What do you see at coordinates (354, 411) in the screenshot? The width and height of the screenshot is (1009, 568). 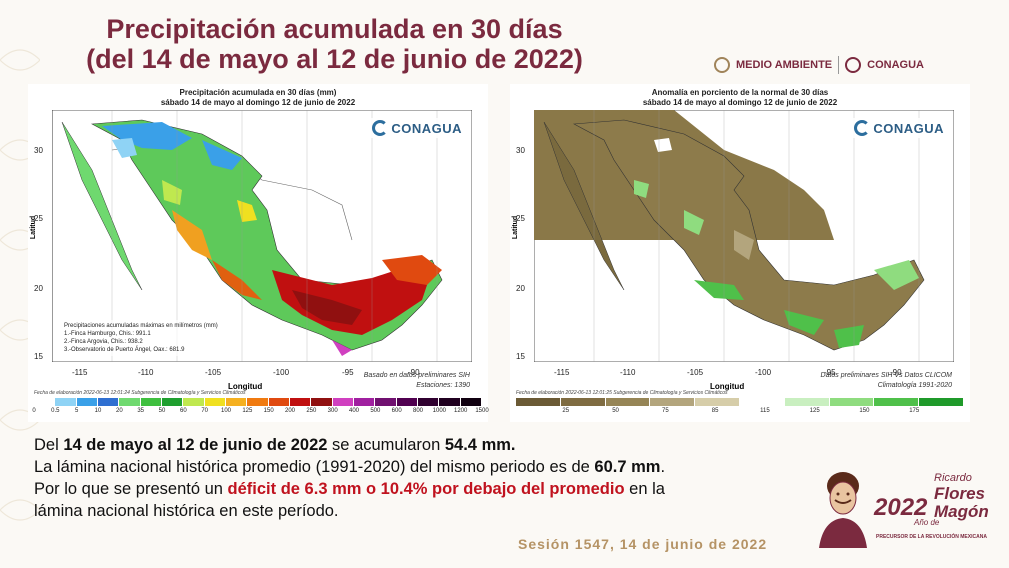 I see `colorbar-label: 400` at bounding box center [354, 411].